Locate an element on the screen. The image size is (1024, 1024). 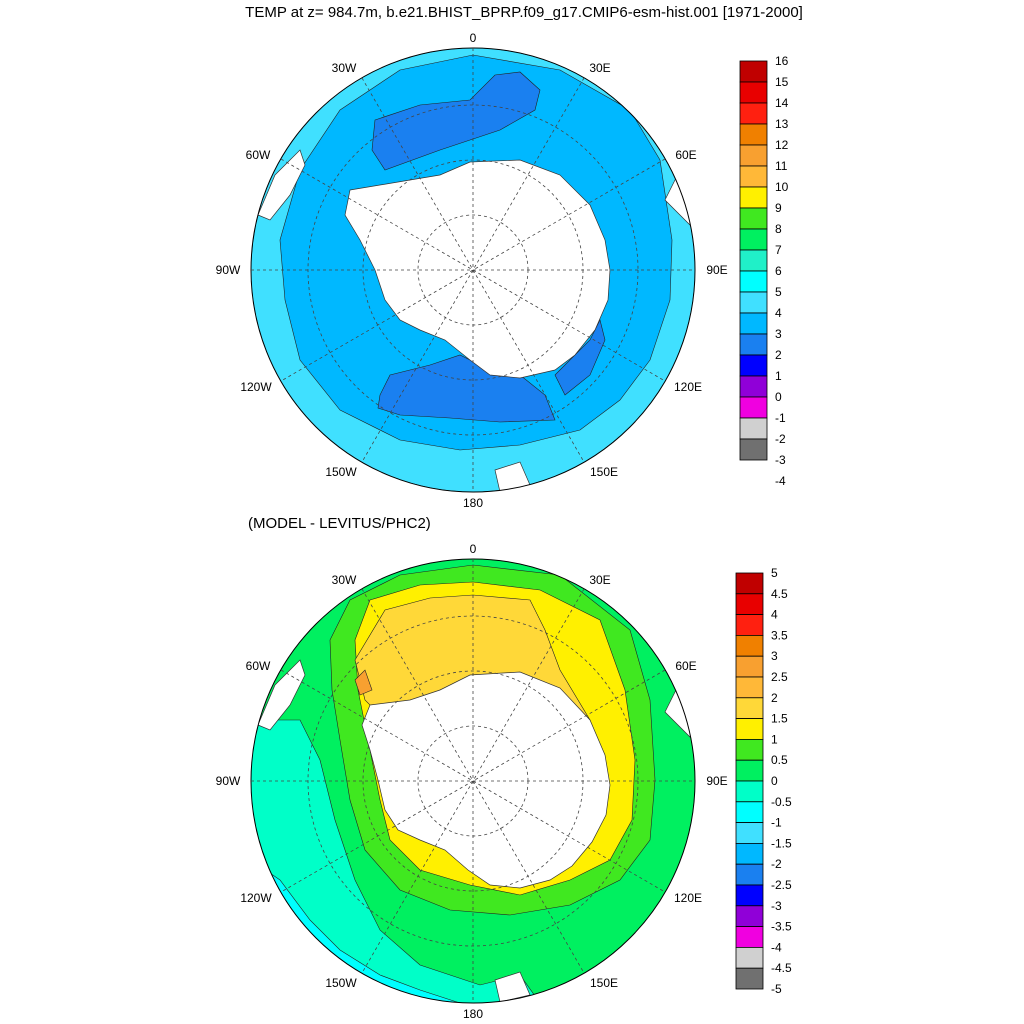
colorbar-top-tick-label: -1 is located at coordinates (780, 418).